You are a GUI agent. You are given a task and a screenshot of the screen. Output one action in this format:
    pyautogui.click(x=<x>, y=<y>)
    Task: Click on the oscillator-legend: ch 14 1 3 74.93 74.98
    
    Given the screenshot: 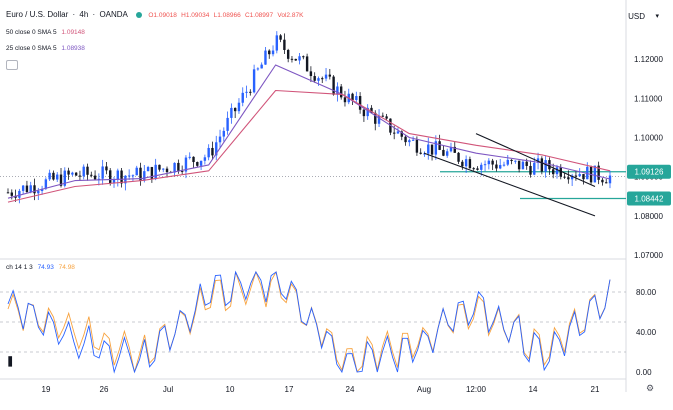 What is the action you would take?
    pyautogui.click(x=40, y=267)
    